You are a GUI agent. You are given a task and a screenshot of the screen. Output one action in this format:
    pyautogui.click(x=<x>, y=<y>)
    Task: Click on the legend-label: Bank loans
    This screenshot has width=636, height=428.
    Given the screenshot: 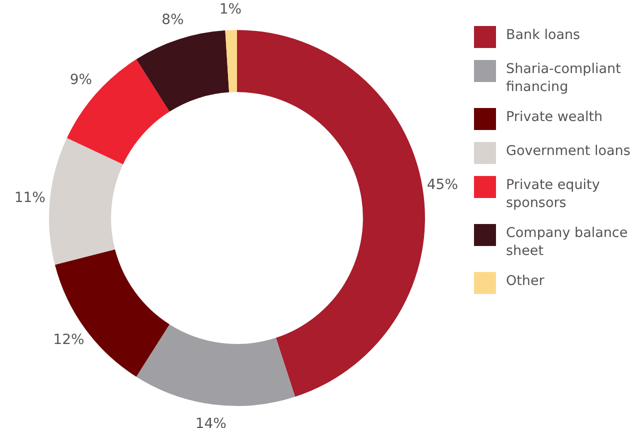 What is the action you would take?
    pyautogui.click(x=543, y=35)
    